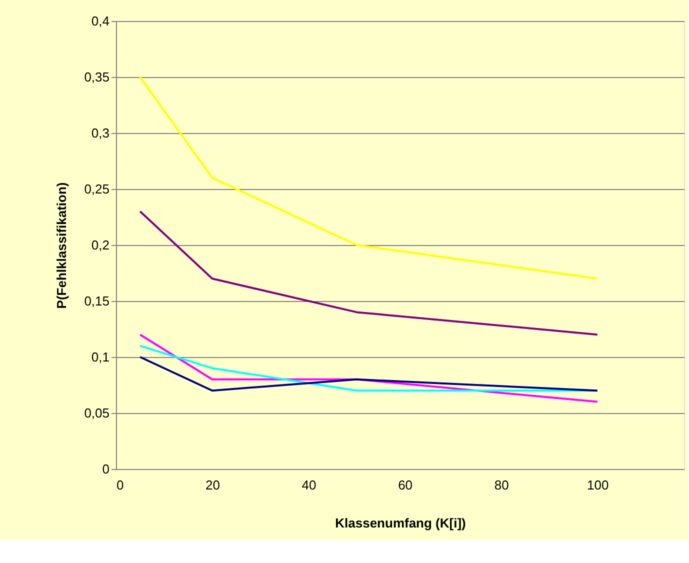 This screenshot has width=689, height=563. What do you see at coordinates (368, 273) in the screenshot?
I see `line-series` at bounding box center [368, 273].